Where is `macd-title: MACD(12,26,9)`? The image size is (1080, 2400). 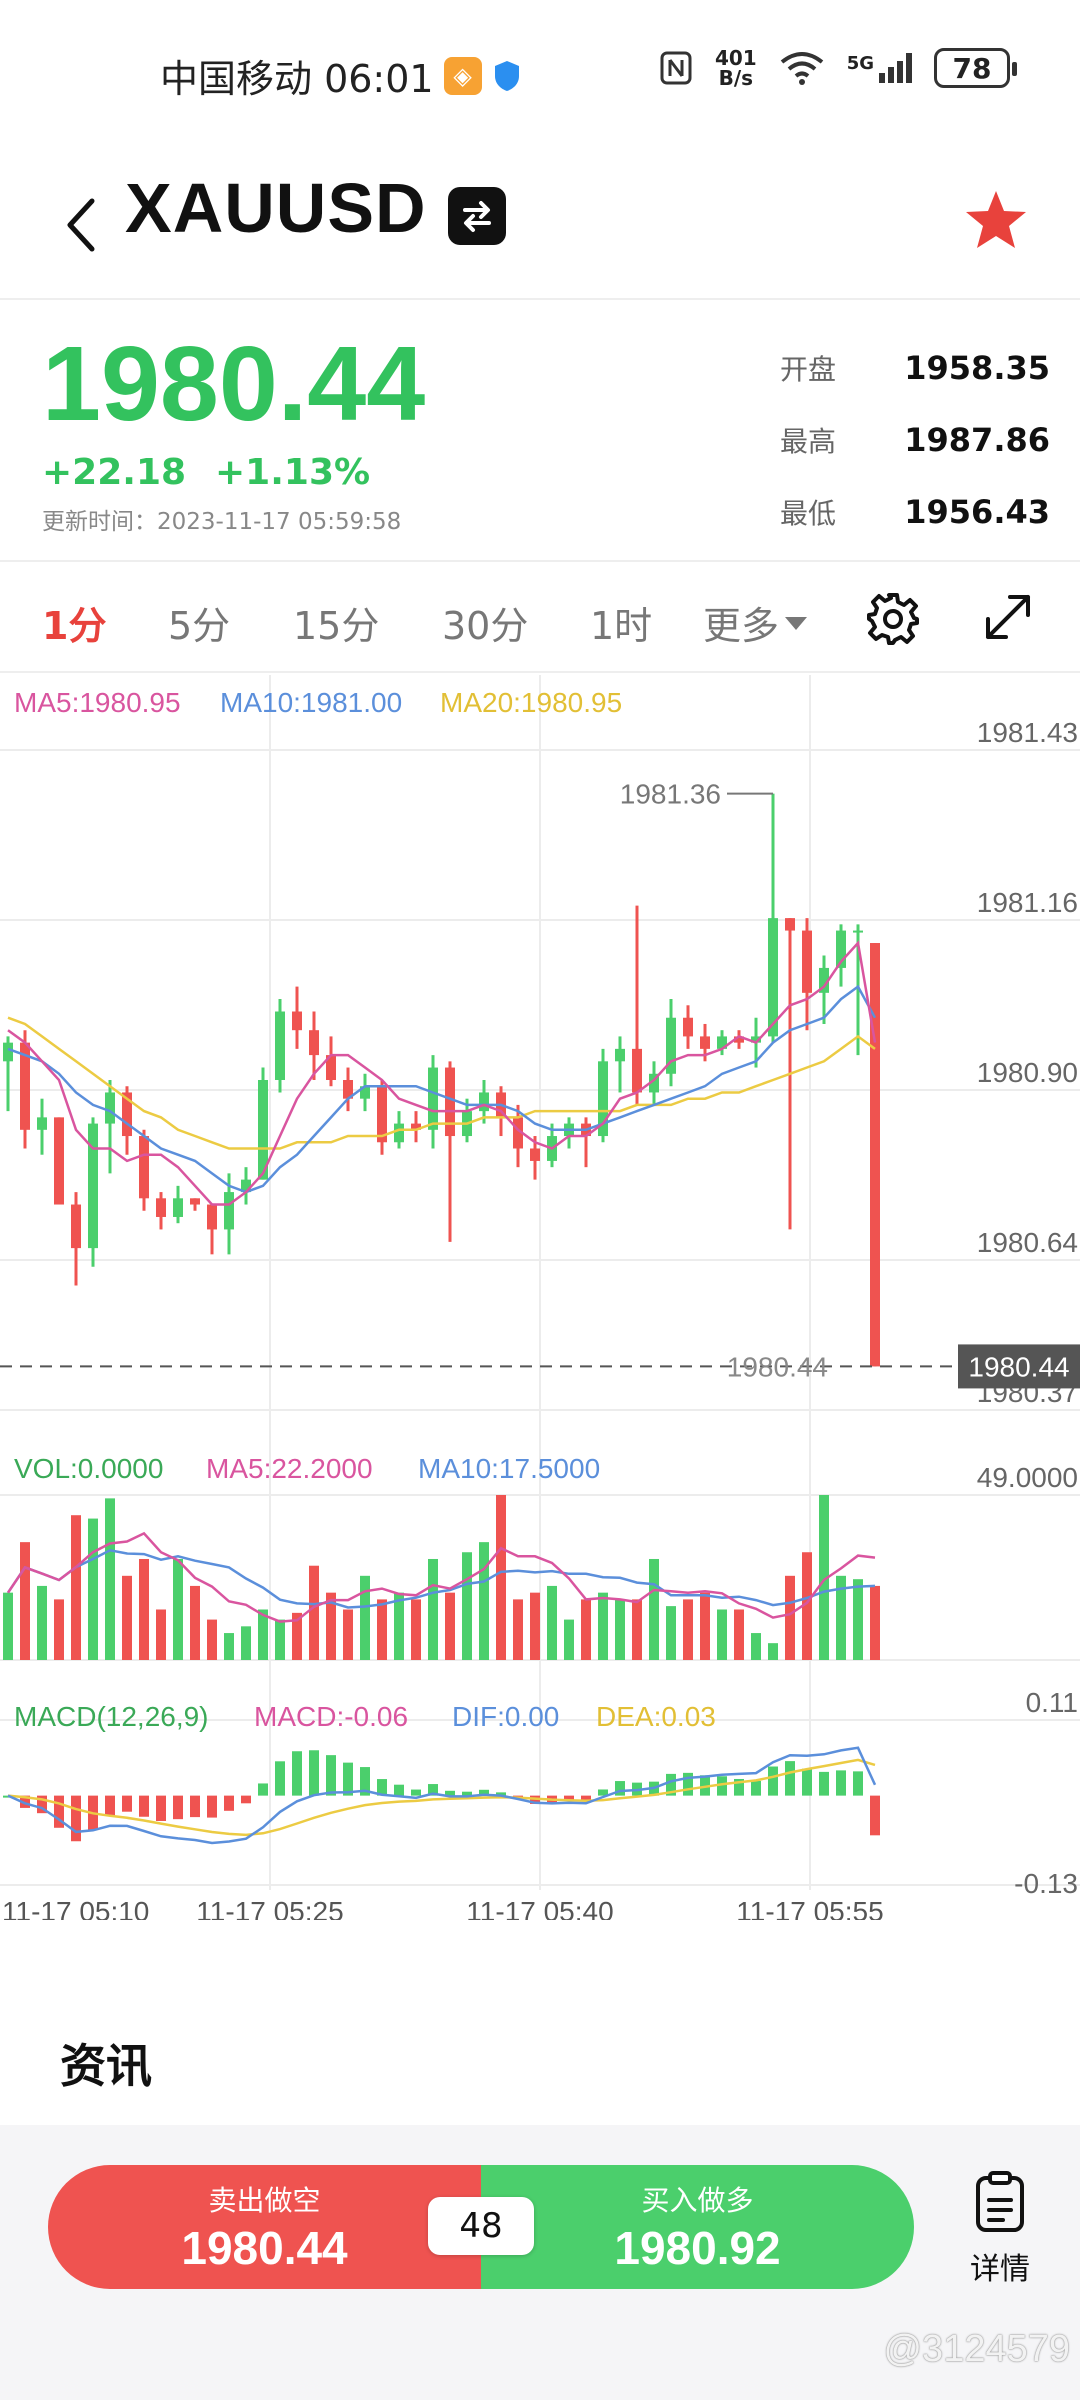
macd-title: MACD(12,26,9) is located at coordinates (111, 1716).